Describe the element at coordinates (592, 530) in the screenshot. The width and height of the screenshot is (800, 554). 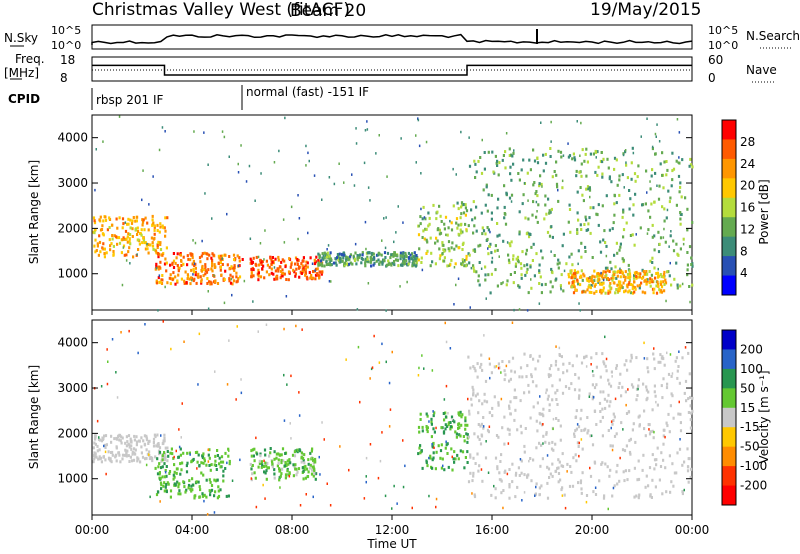
I see `xtick-label: 20:00` at that location.